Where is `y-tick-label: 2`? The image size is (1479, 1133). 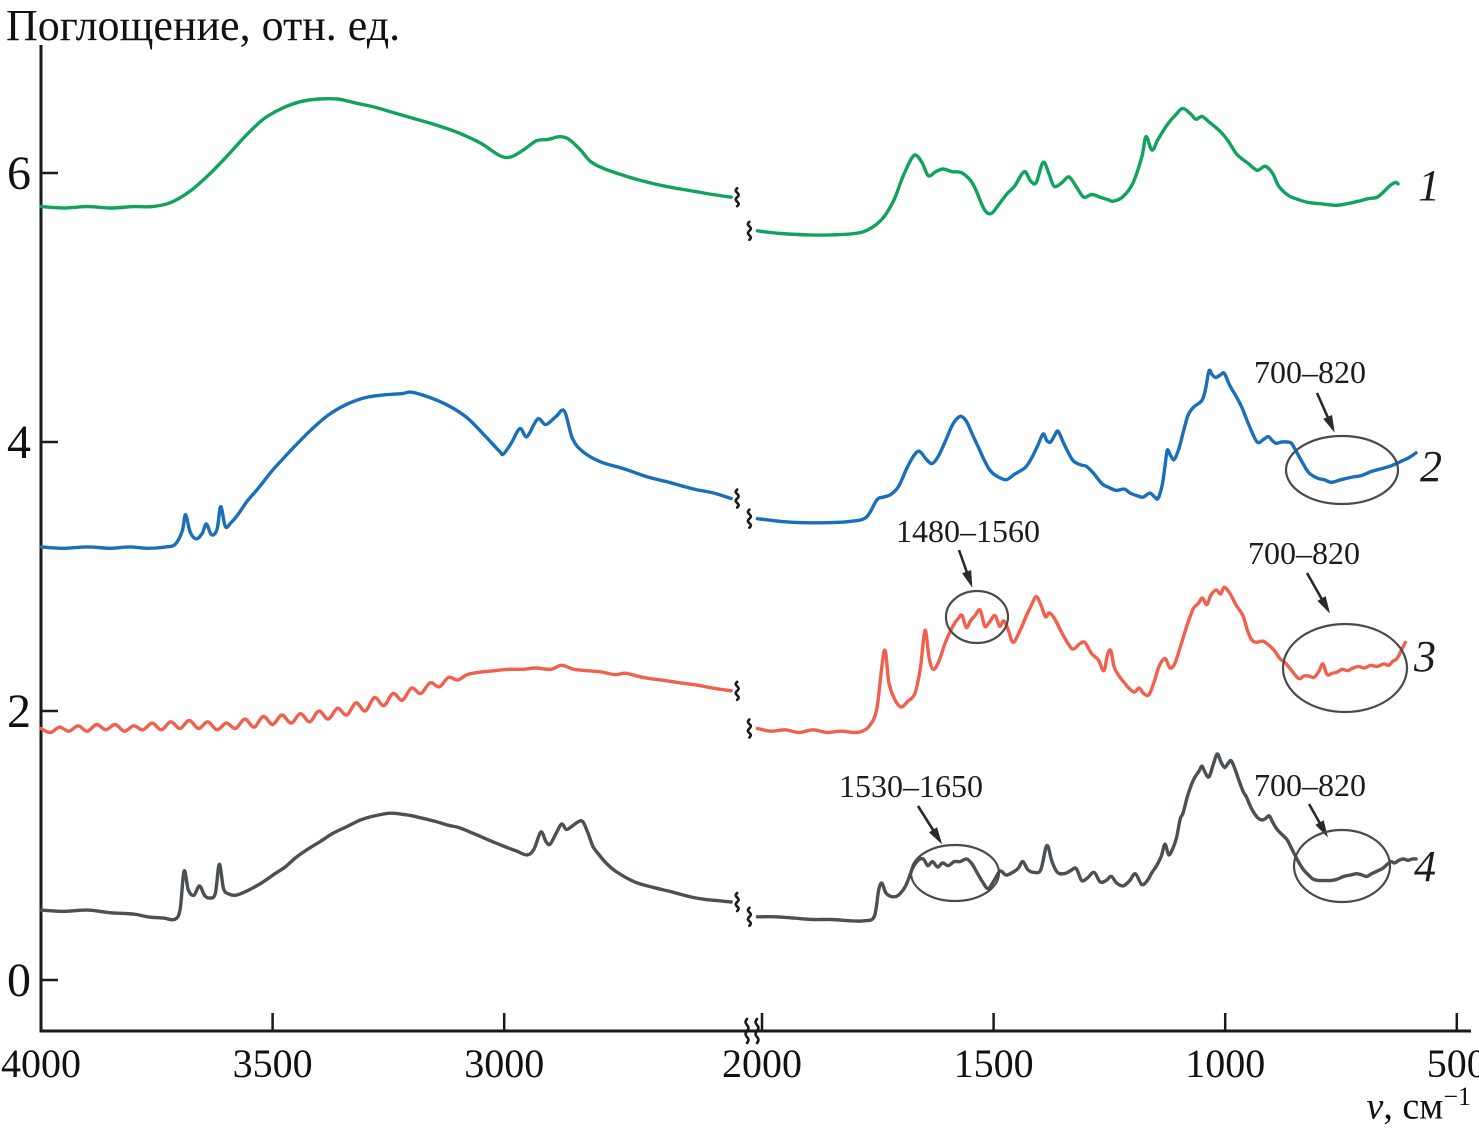 y-tick-label: 2 is located at coordinates (19, 711).